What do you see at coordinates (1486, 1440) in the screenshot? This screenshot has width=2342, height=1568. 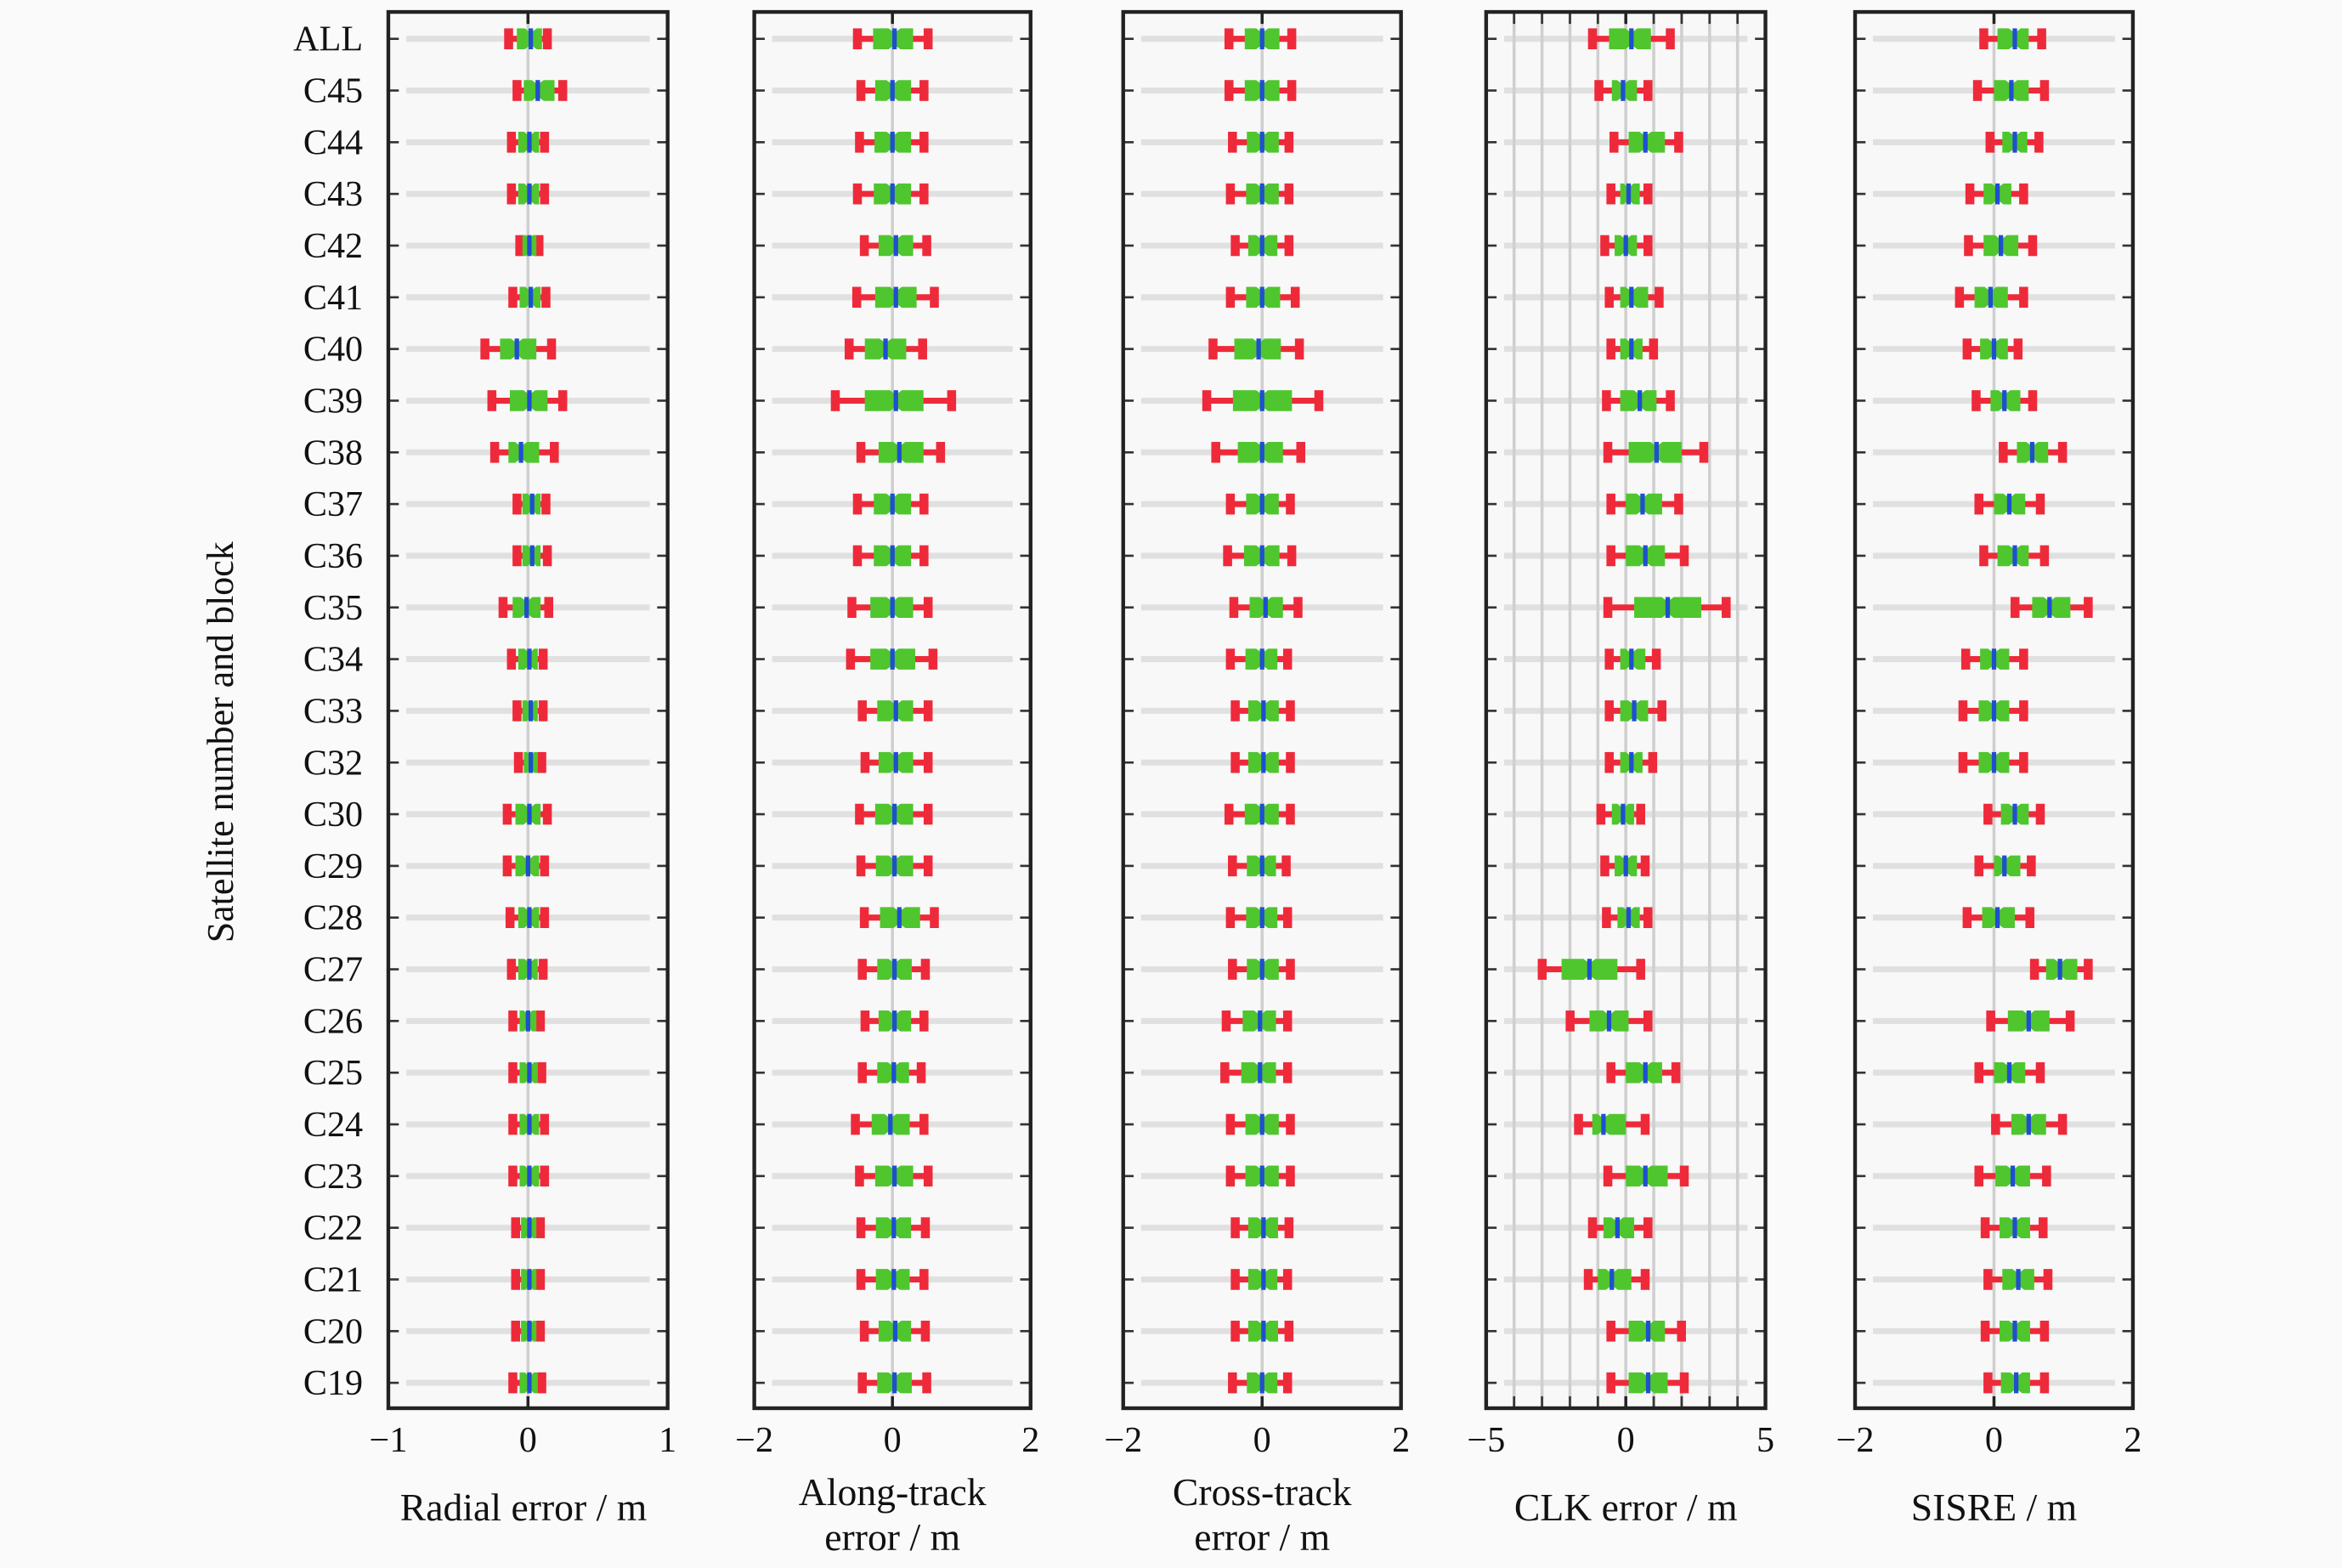 I see `x-tick-label: −5` at bounding box center [1486, 1440].